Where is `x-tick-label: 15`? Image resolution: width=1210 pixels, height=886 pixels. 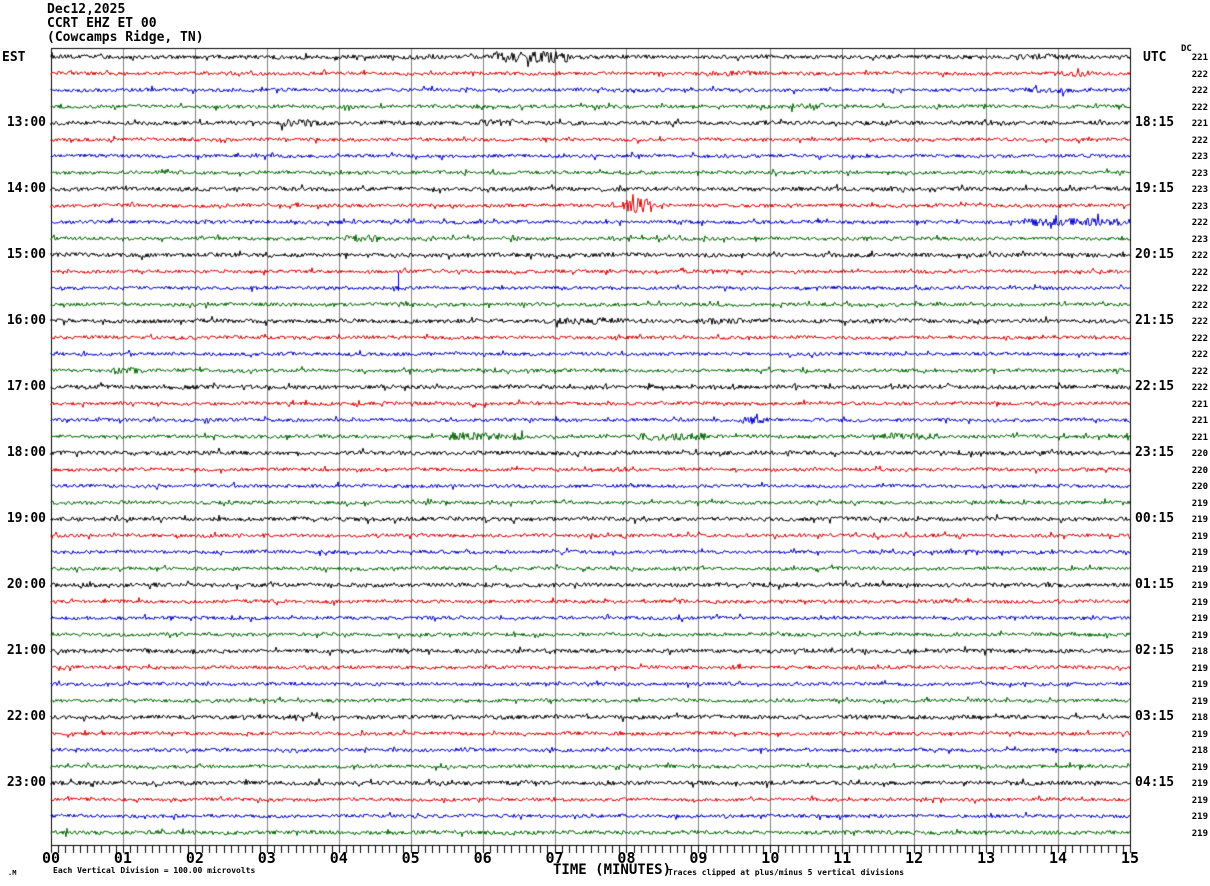 x-tick-label: 15 is located at coordinates (1130, 858).